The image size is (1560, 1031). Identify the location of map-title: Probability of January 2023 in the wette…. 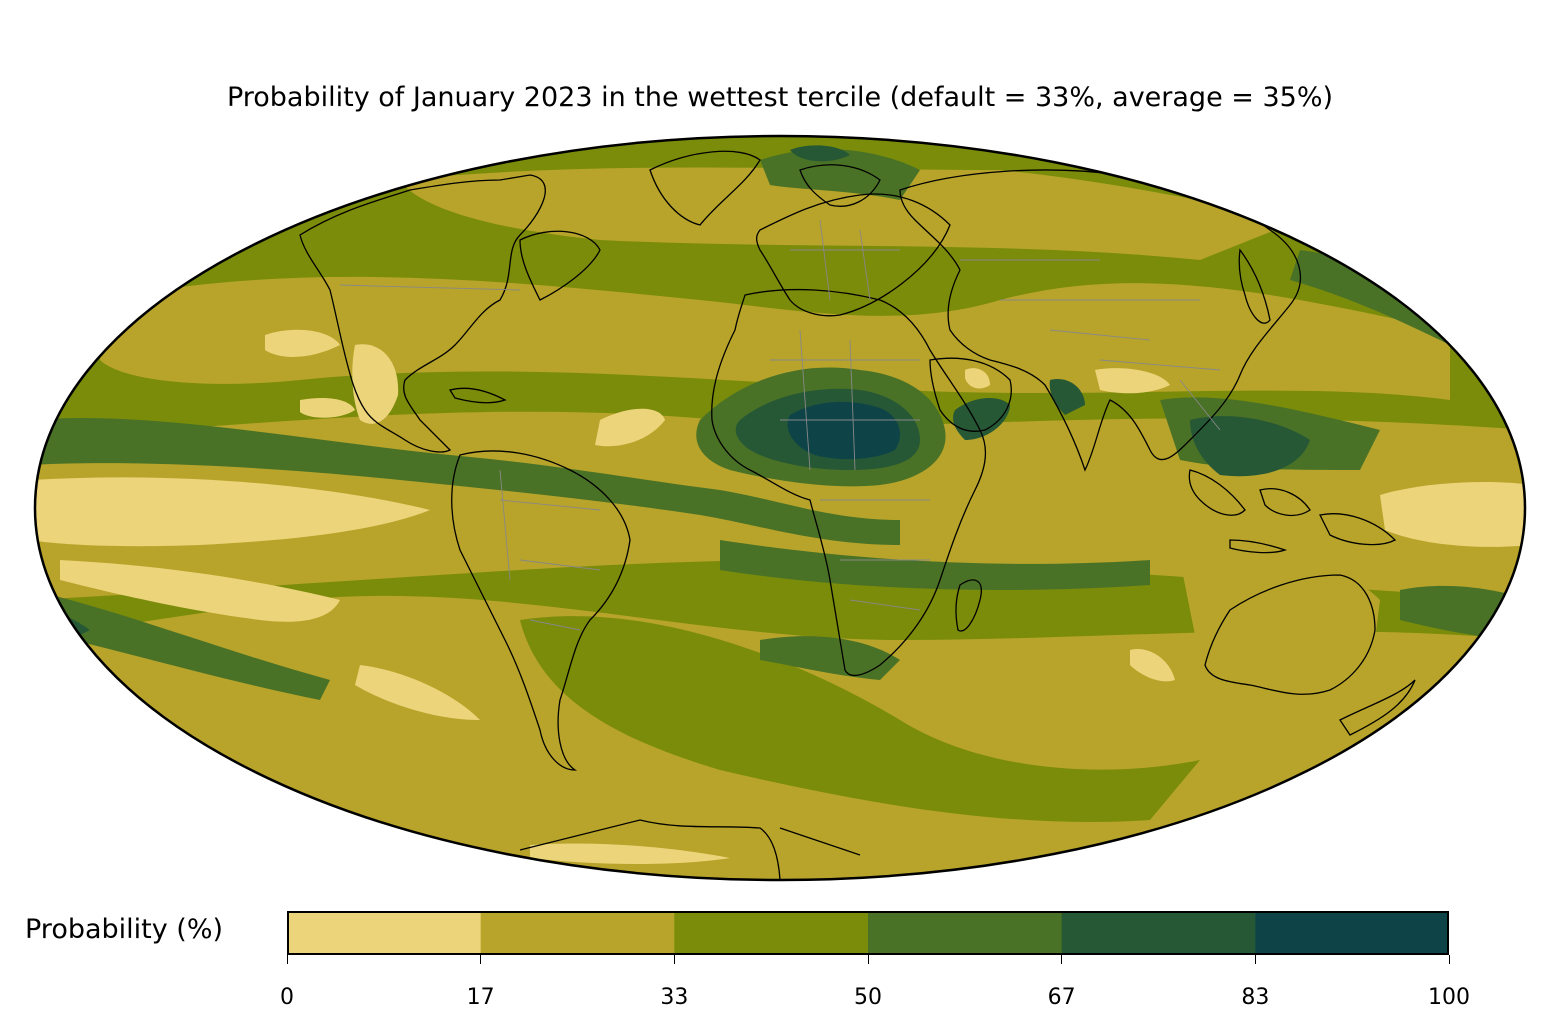
(780, 97).